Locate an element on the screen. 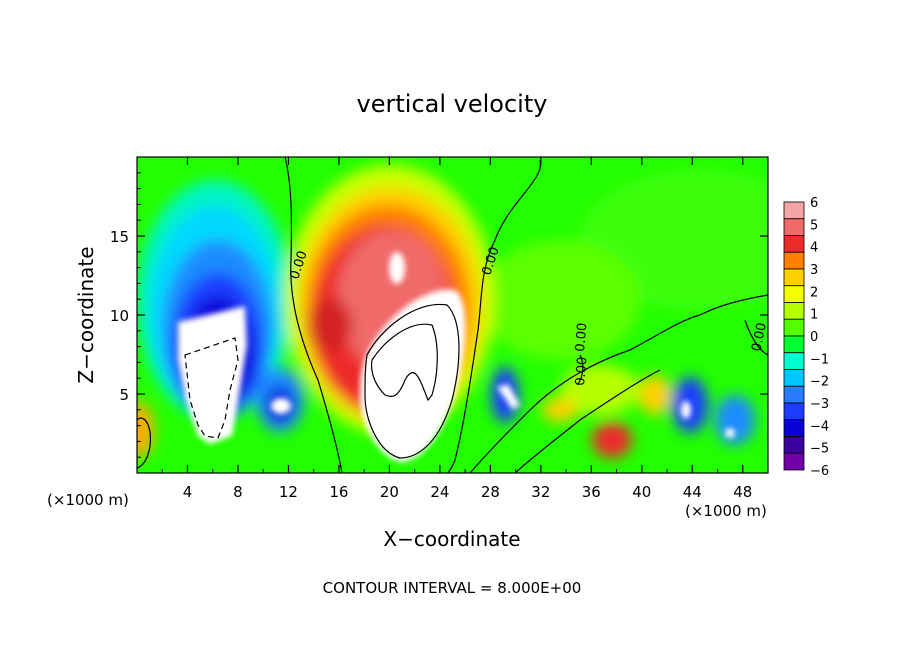 This screenshot has width=904, height=654. colorbar-label: −1 is located at coordinates (819, 359).